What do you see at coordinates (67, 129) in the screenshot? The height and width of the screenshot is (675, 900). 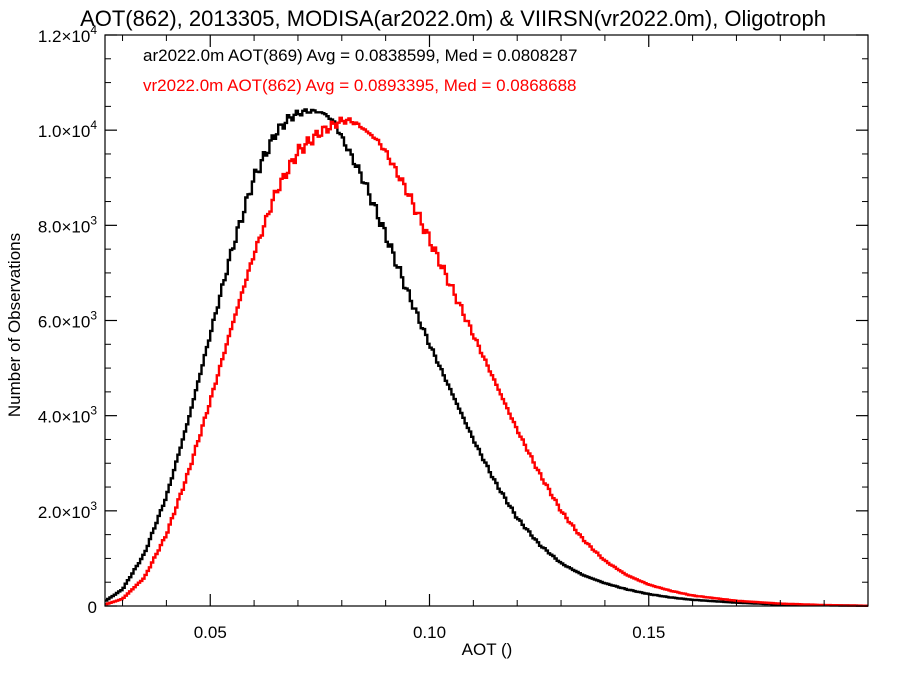 I see `y-tick-label: 1.0×10⁴` at bounding box center [67, 129].